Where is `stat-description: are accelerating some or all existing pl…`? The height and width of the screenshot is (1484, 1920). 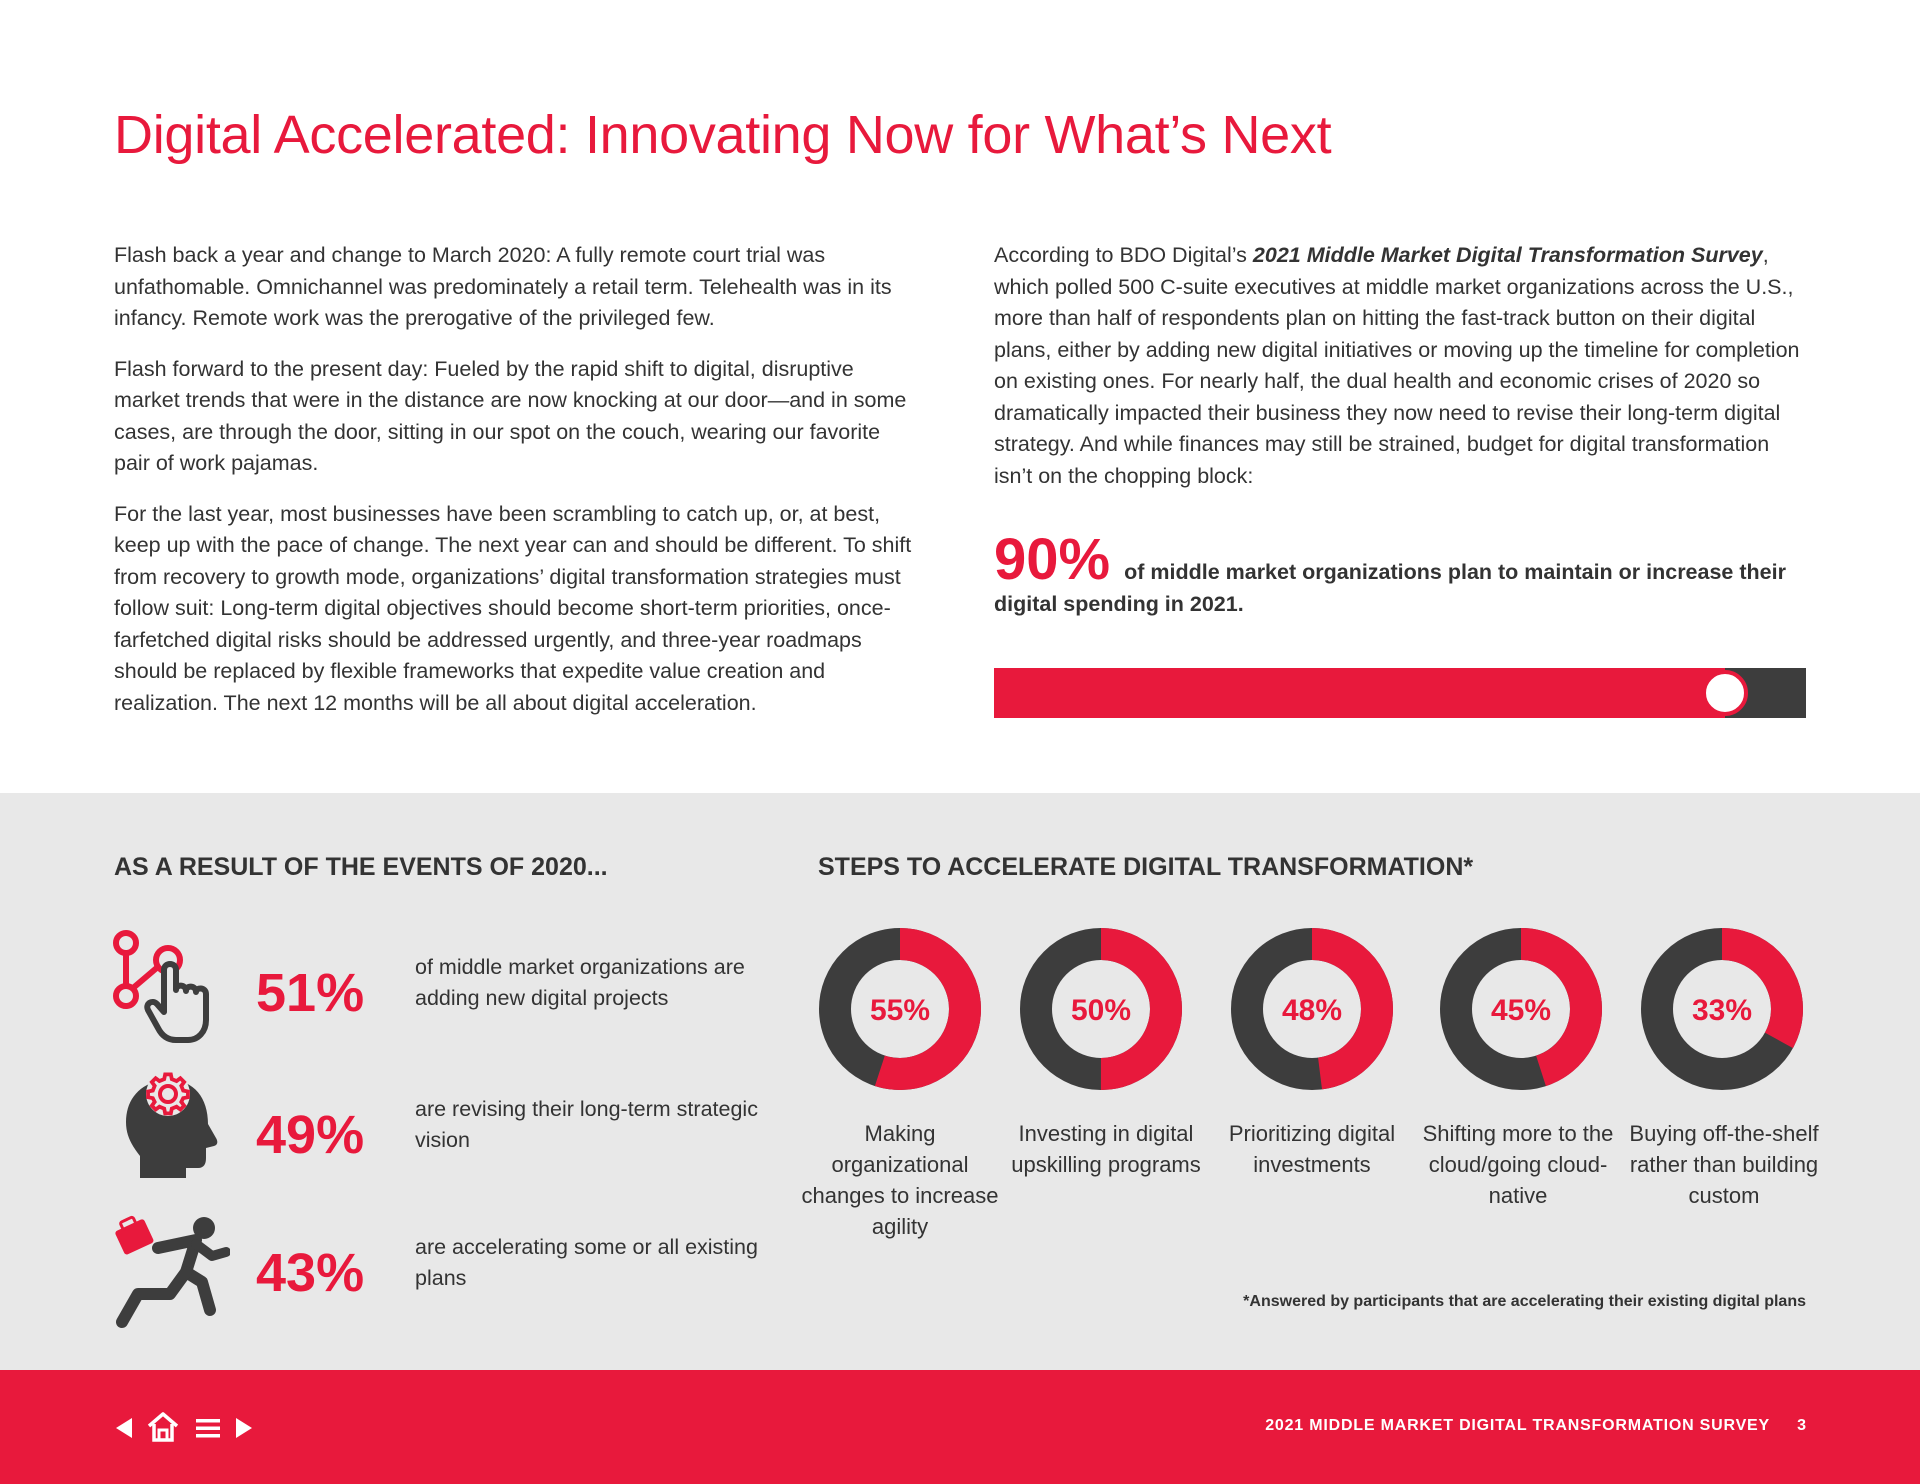
stat-description: are accelerating some or all existing pl… is located at coordinates (586, 1262).